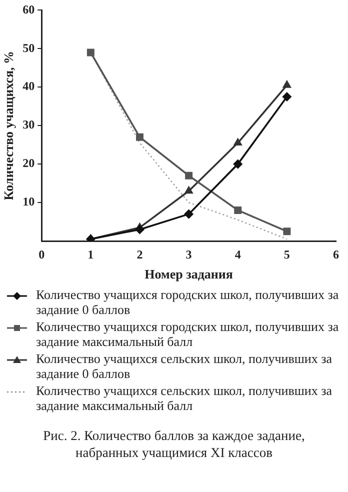 The height and width of the screenshot is (492, 348). Describe the element at coordinates (174, 444) in the screenshot. I see `text: Рис. 2. Количество баллов за каждое задание, набранных учащимися XI классов` at that location.